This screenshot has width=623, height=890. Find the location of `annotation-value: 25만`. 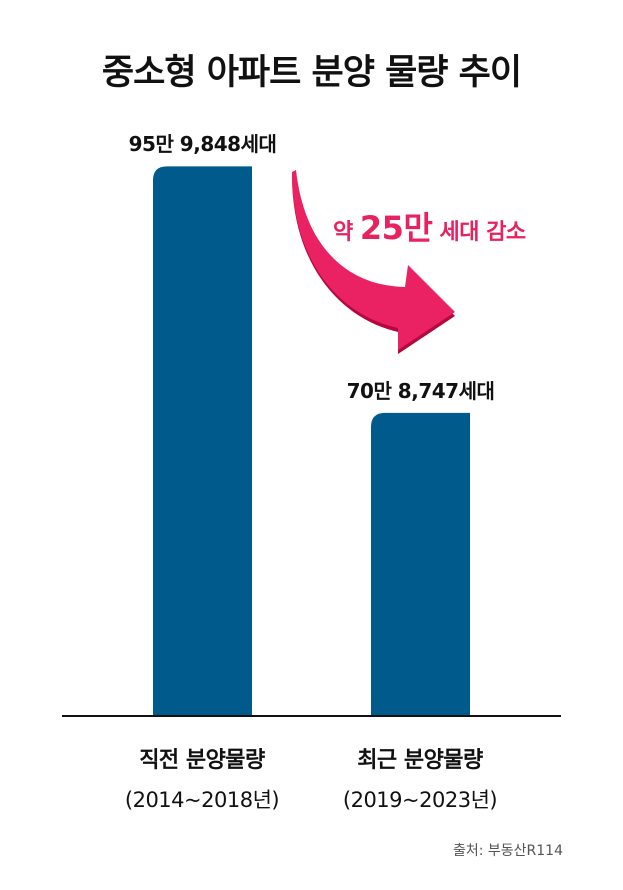

annotation-value: 25만 is located at coordinates (396, 228).